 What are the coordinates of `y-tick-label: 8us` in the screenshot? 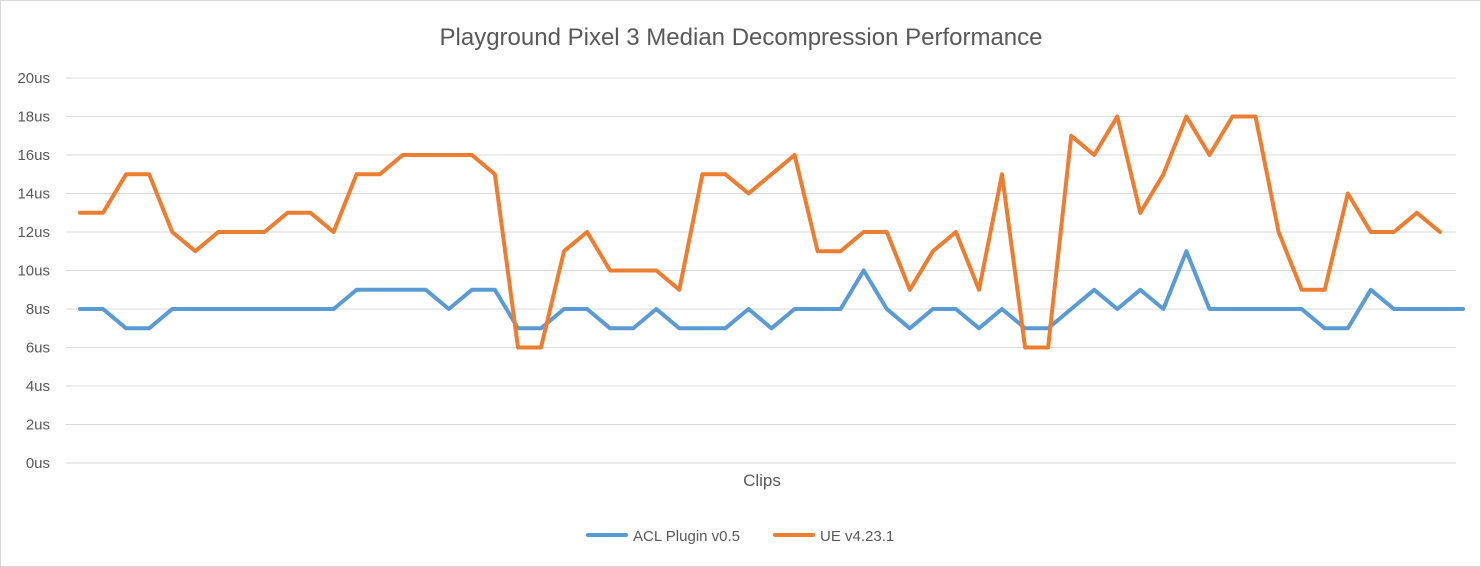 It's located at (38, 309).